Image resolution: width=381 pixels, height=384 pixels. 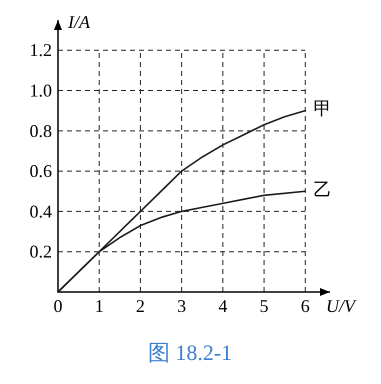 What do you see at coordinates (322, 189) in the screenshot?
I see `series-label: 乙` at bounding box center [322, 189].